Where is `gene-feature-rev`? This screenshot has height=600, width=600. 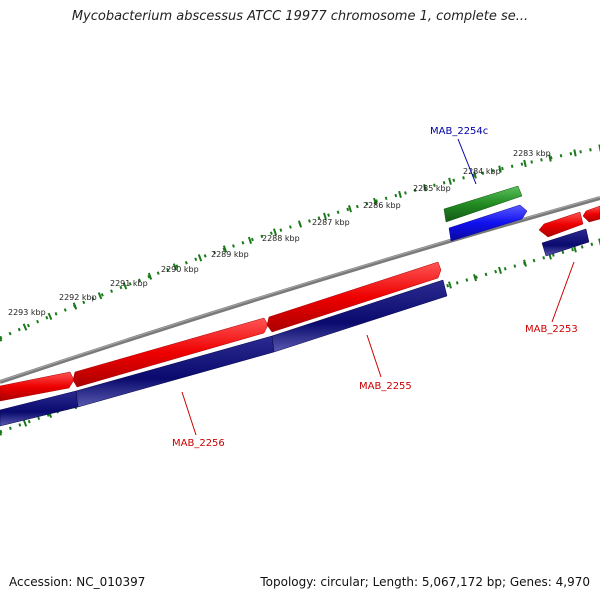 gene-feature-rev is located at coordinates (483, 204).